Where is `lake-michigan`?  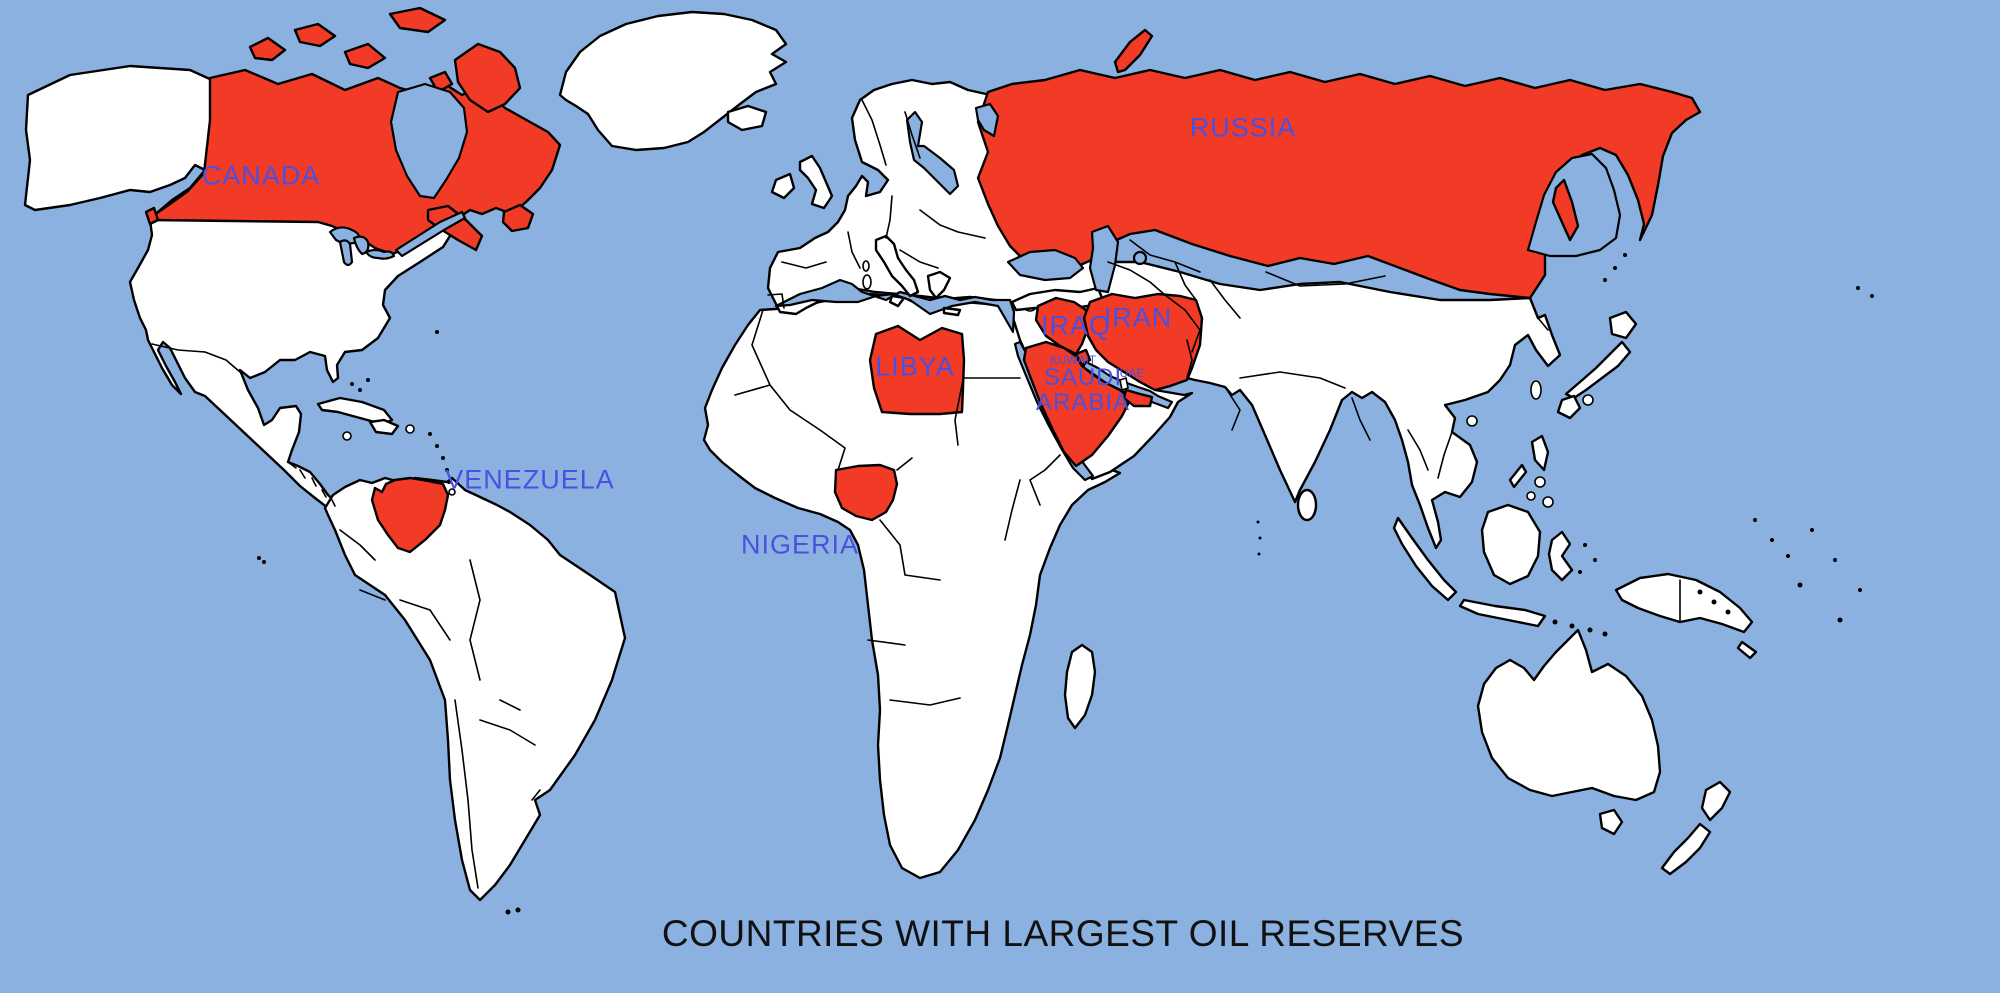 lake-michigan is located at coordinates (346, 253).